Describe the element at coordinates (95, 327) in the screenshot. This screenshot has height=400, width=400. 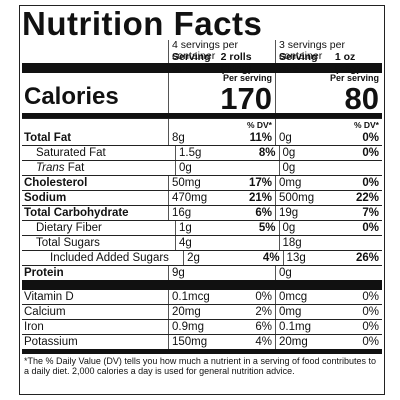
I see `nutrient-name-cell: Iron` at that location.